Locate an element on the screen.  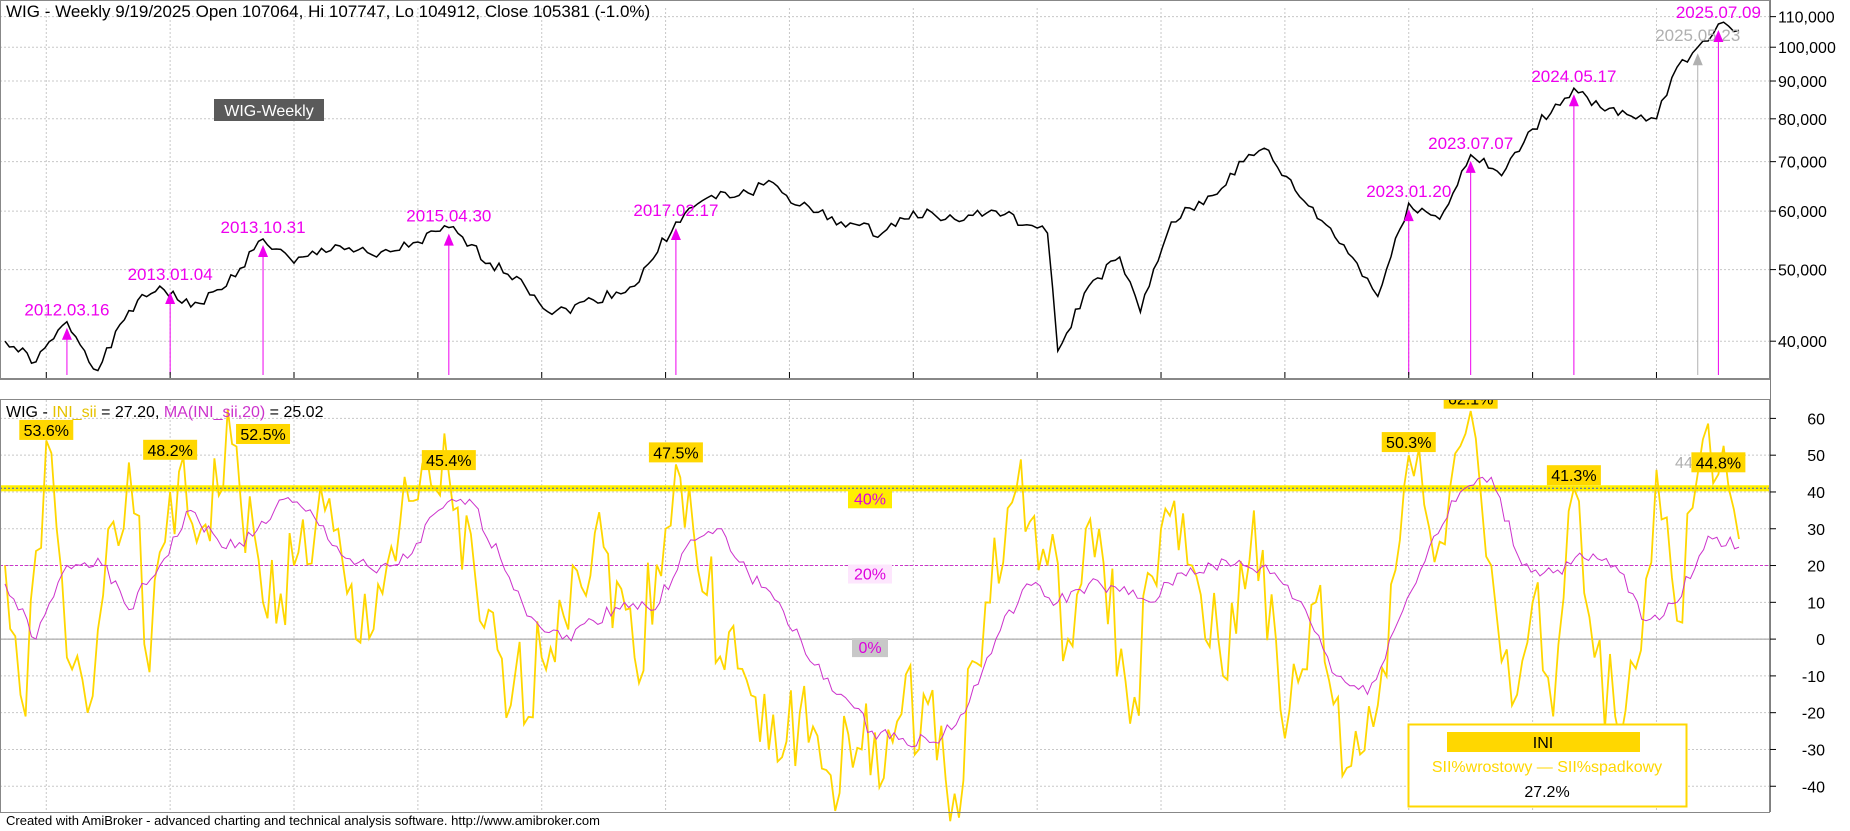
annotation-date-label: 2017.02.17 is located at coordinates (675, 210).